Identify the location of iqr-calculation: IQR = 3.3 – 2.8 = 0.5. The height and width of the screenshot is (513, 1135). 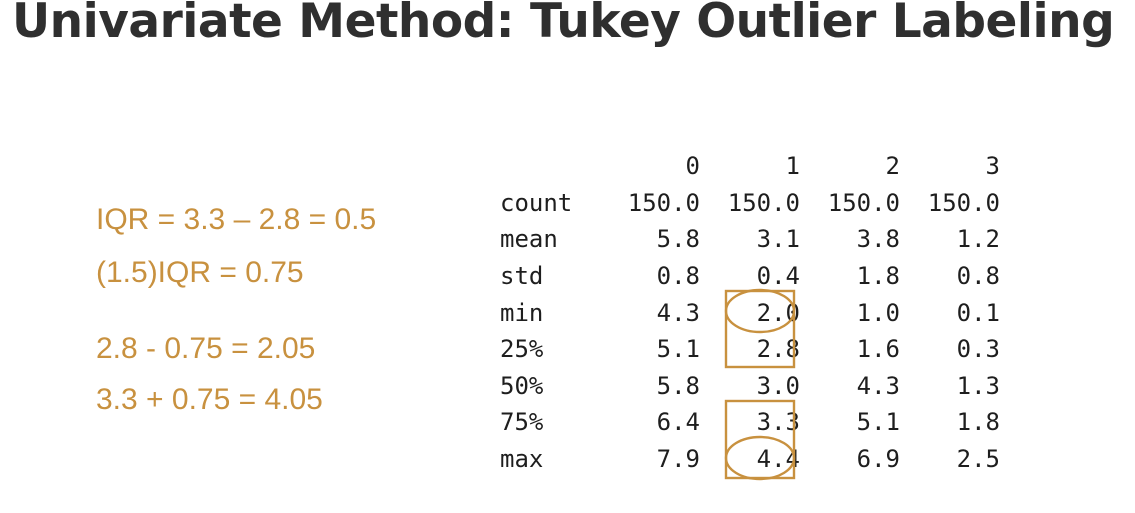
(236, 219).